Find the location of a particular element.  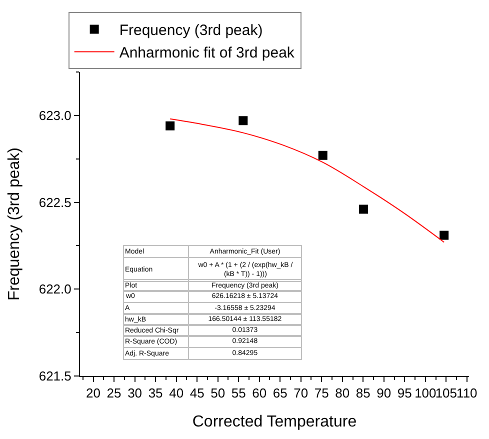

legend-label: Frequency (3rd peak) is located at coordinates (191, 31).